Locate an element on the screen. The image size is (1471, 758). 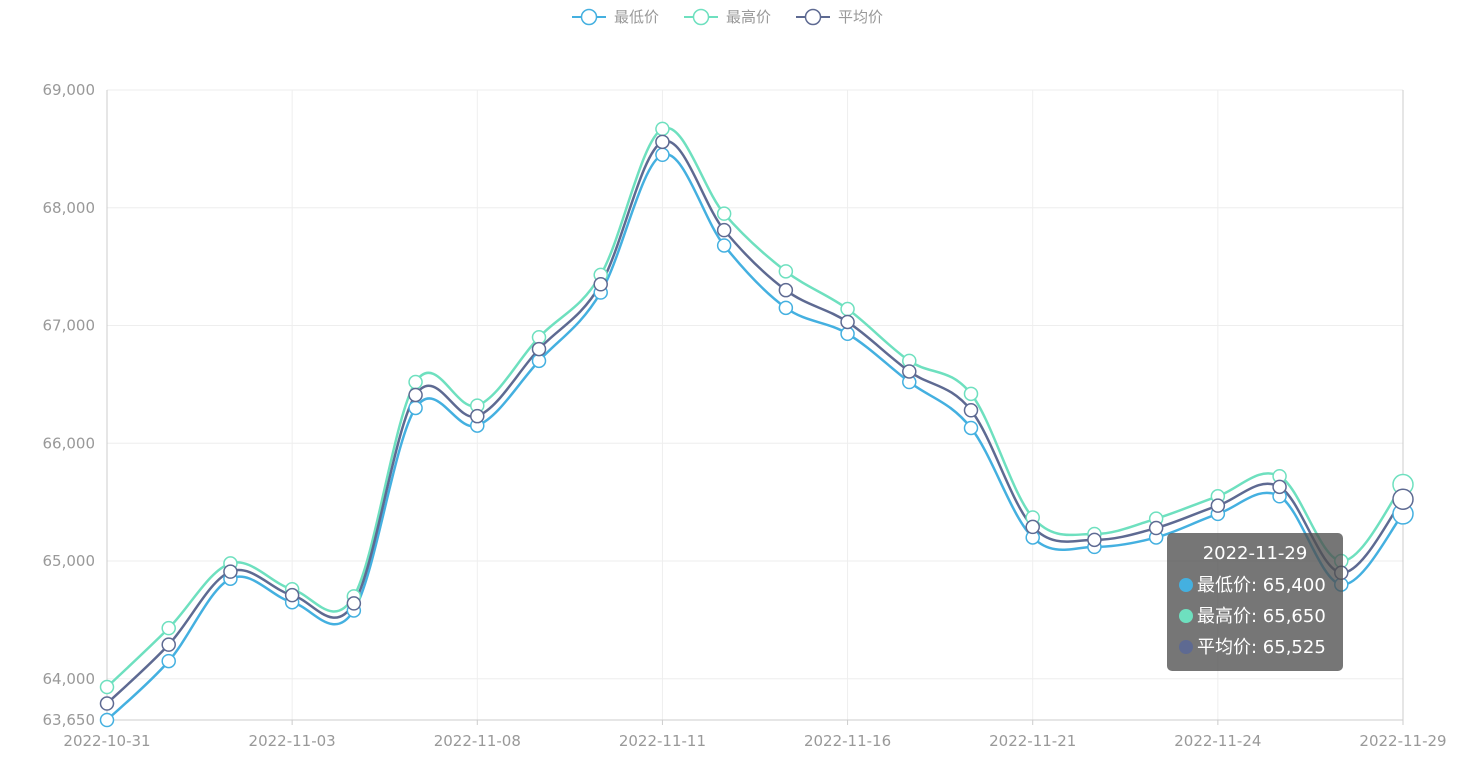
legend-item-2: 平均价 is located at coordinates (839, 17).